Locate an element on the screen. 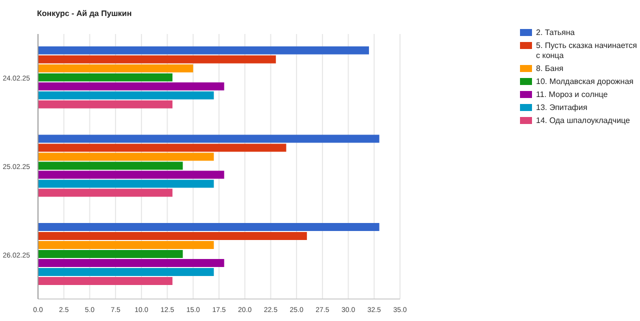  legend-label: 5. Пусть сказка начинается с конца is located at coordinates (587, 51).